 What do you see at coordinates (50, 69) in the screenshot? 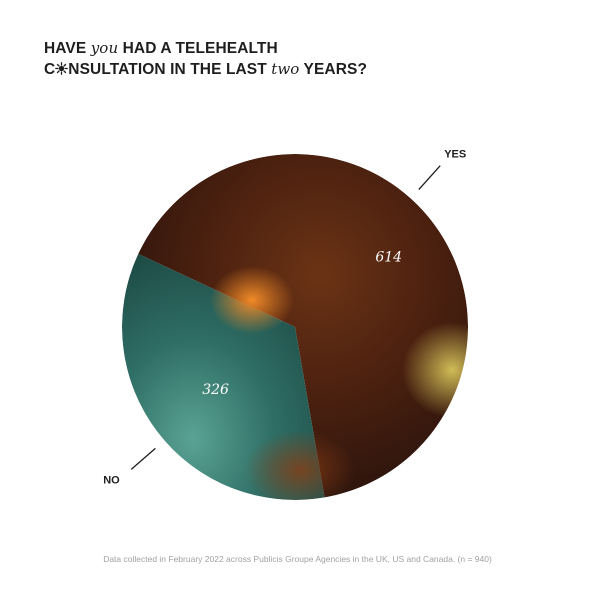
I see `title-text: C` at bounding box center [50, 69].